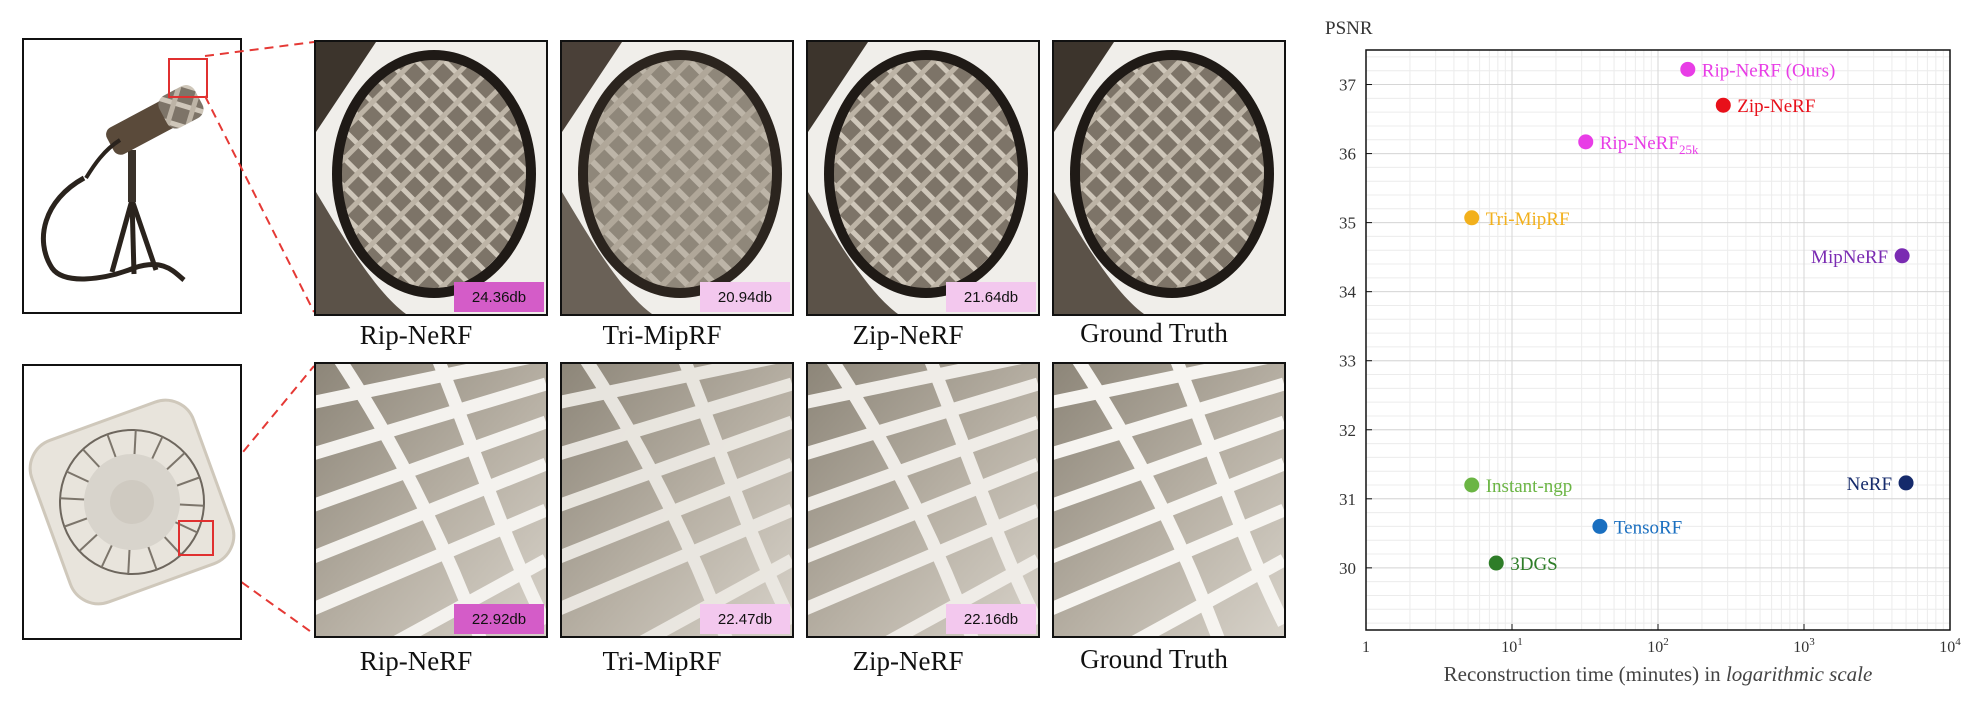 Image resolution: width=1985 pixels, height=708 pixels. Describe the element at coordinates (1849, 257) in the screenshot. I see `point-label: MipNeRF` at that location.